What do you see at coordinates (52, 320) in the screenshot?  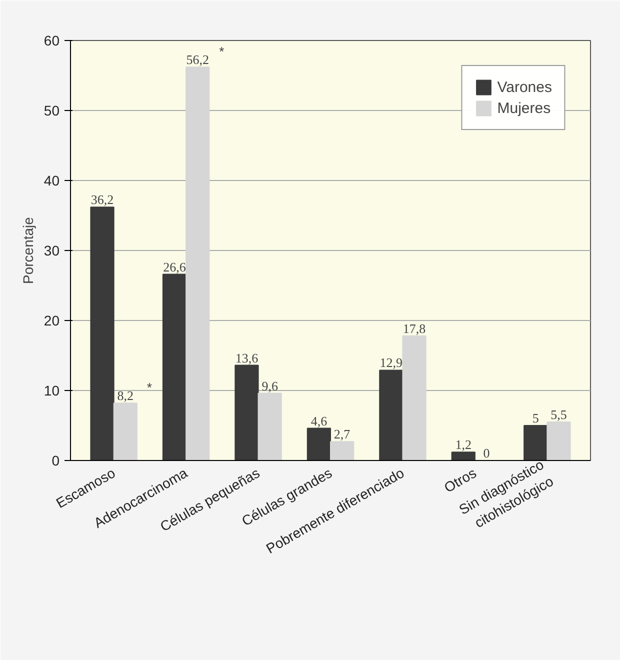 I see `y-tick-label: 20` at bounding box center [52, 320].